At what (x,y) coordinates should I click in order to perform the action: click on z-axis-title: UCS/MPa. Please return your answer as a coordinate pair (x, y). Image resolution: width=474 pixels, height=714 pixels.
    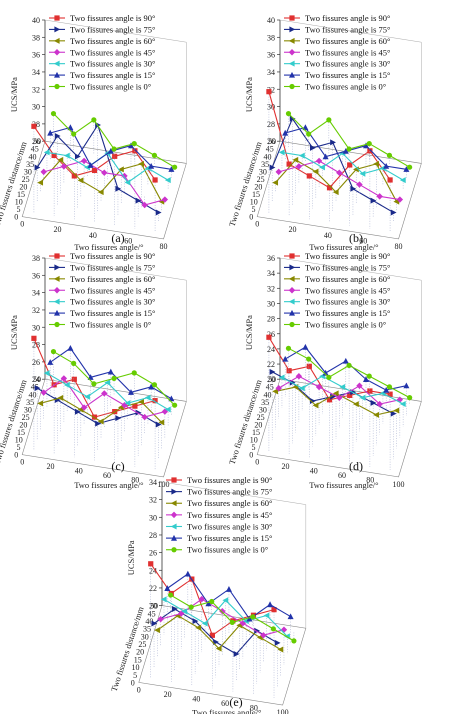
    Looking at the image, I should click on (131, 557).